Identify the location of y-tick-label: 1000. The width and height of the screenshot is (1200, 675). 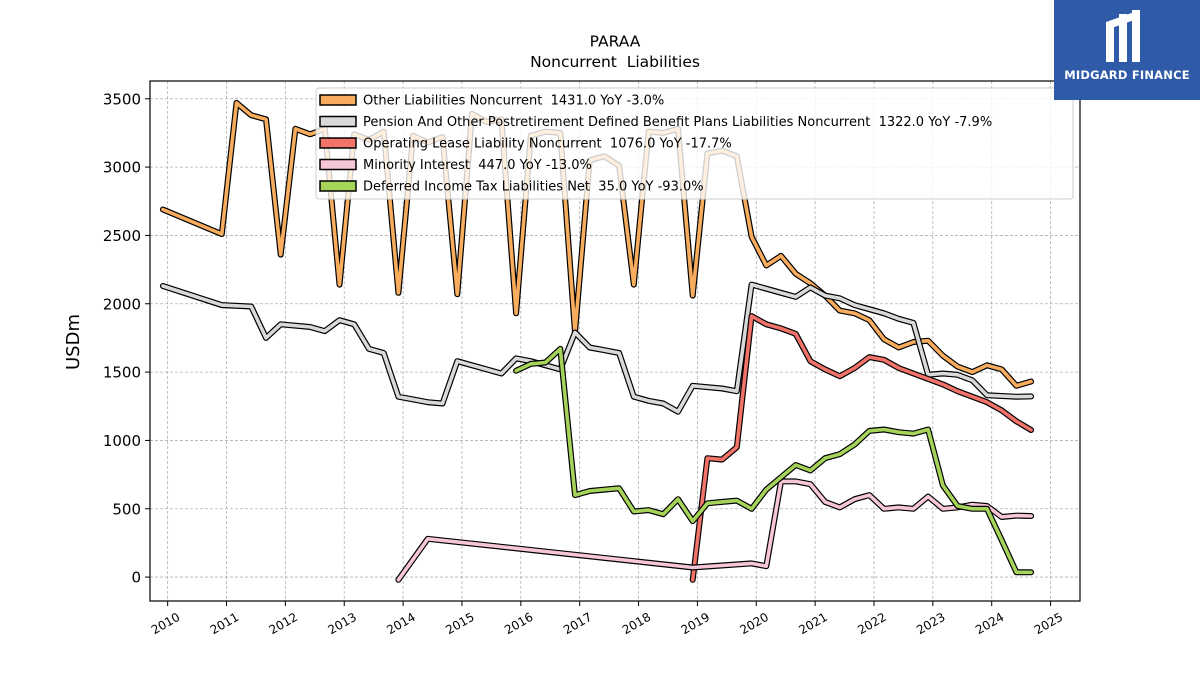
(122, 441).